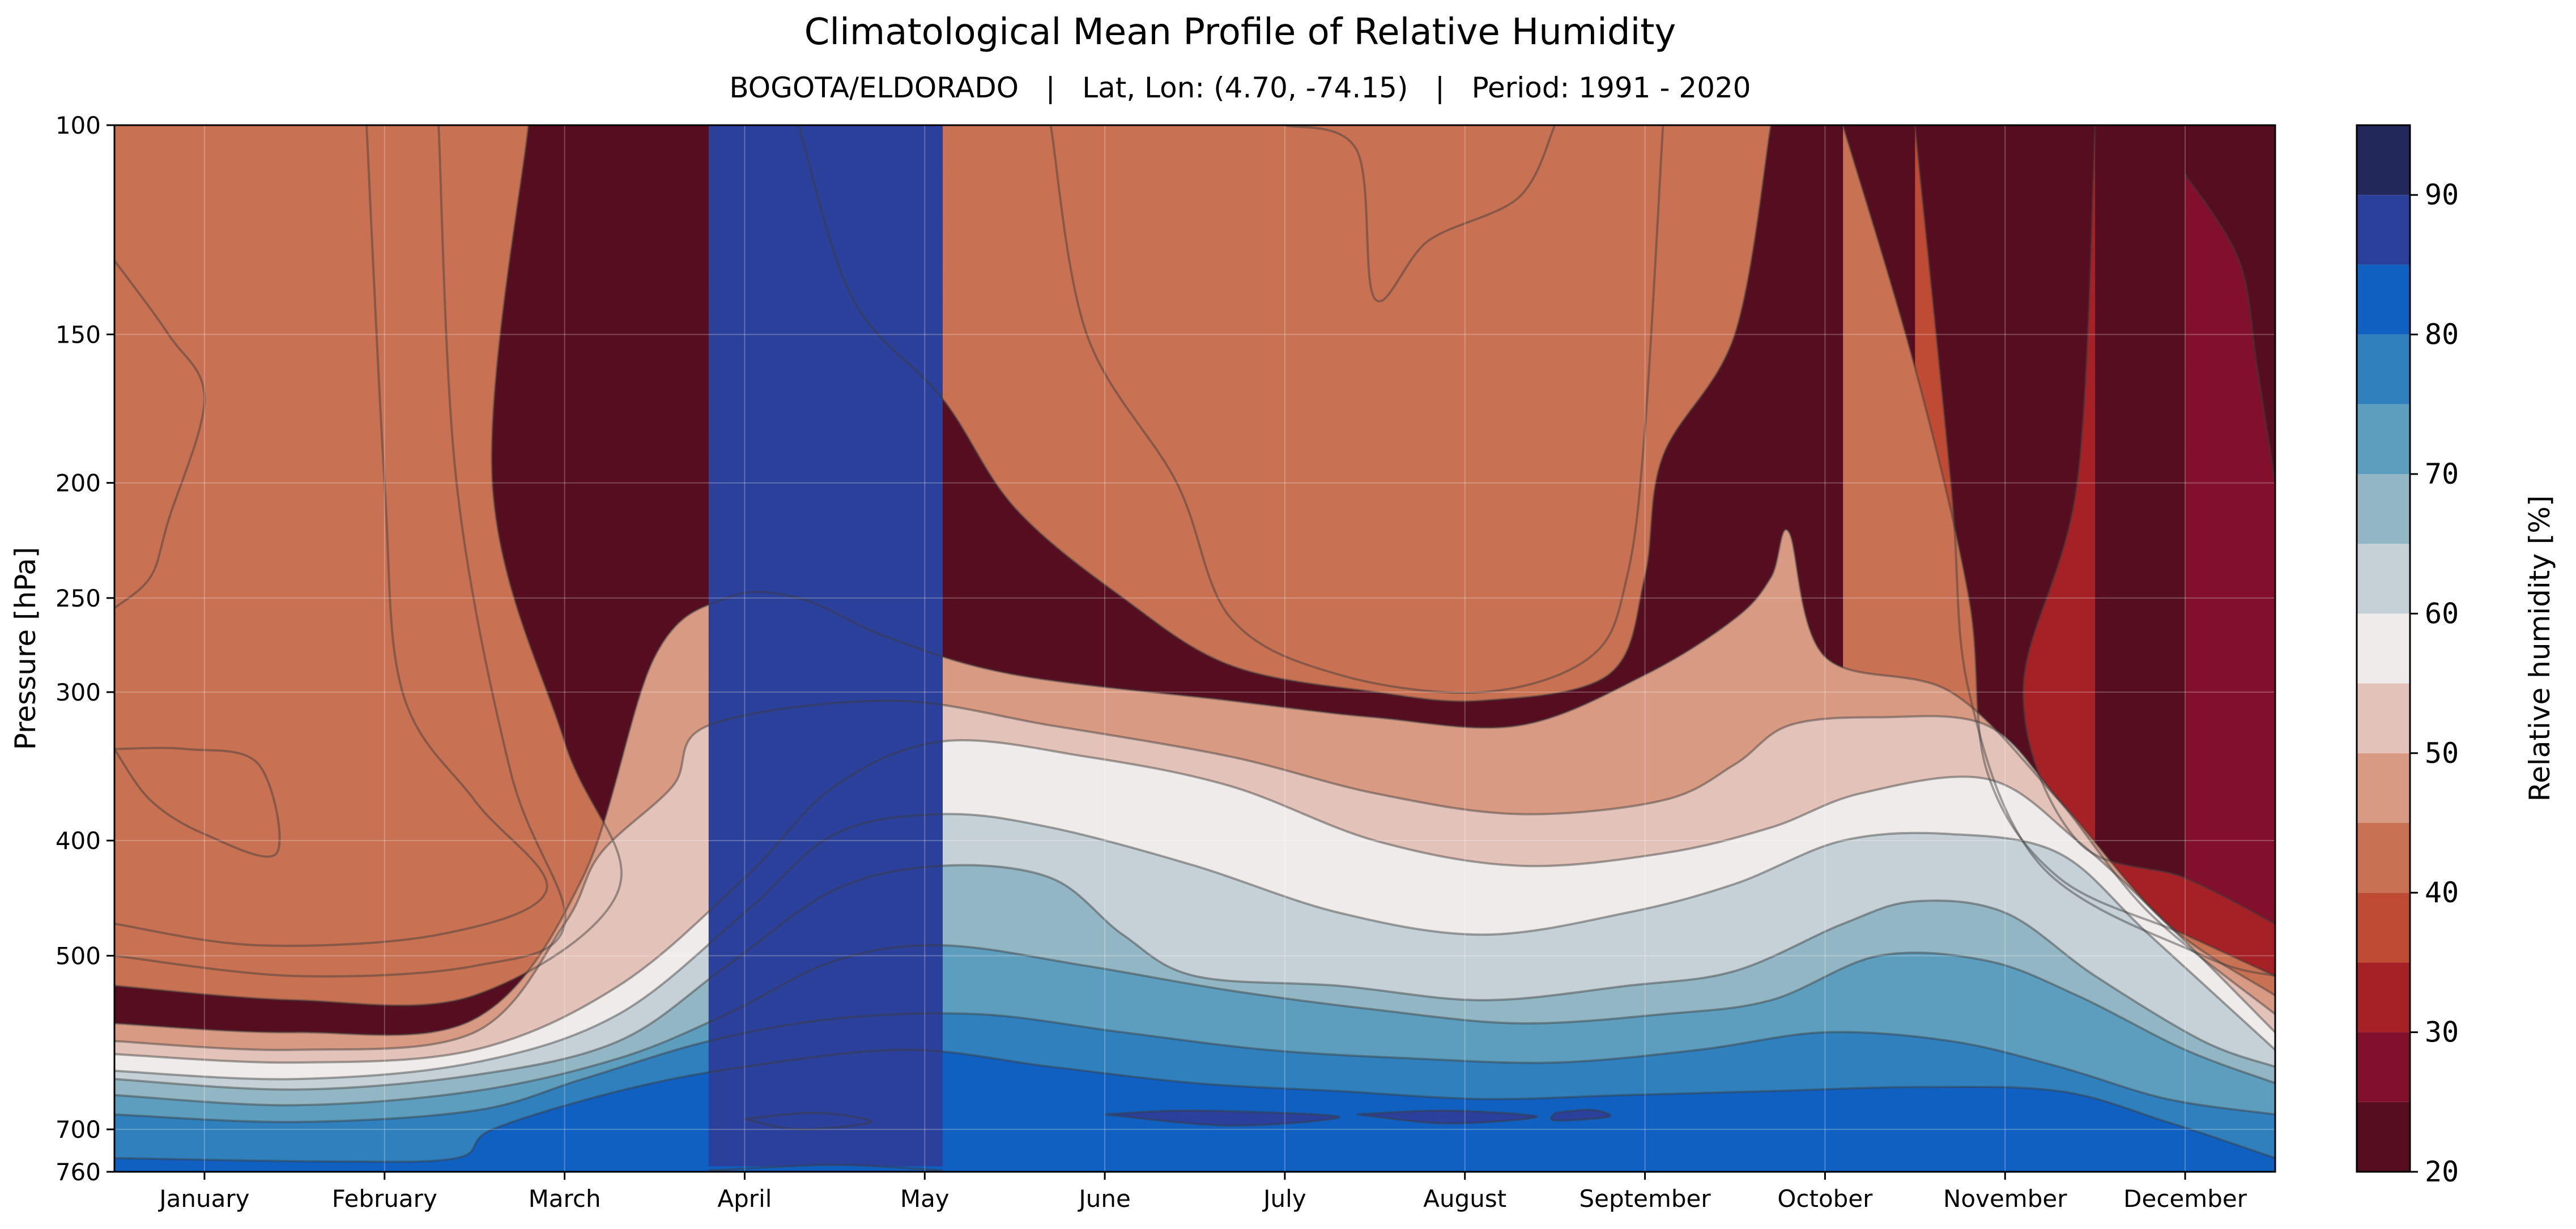 Image resolution: width=2576 pixels, height=1229 pixels. What do you see at coordinates (26, 648) in the screenshot?
I see `y-axis-label: Pressure [hPa]` at bounding box center [26, 648].